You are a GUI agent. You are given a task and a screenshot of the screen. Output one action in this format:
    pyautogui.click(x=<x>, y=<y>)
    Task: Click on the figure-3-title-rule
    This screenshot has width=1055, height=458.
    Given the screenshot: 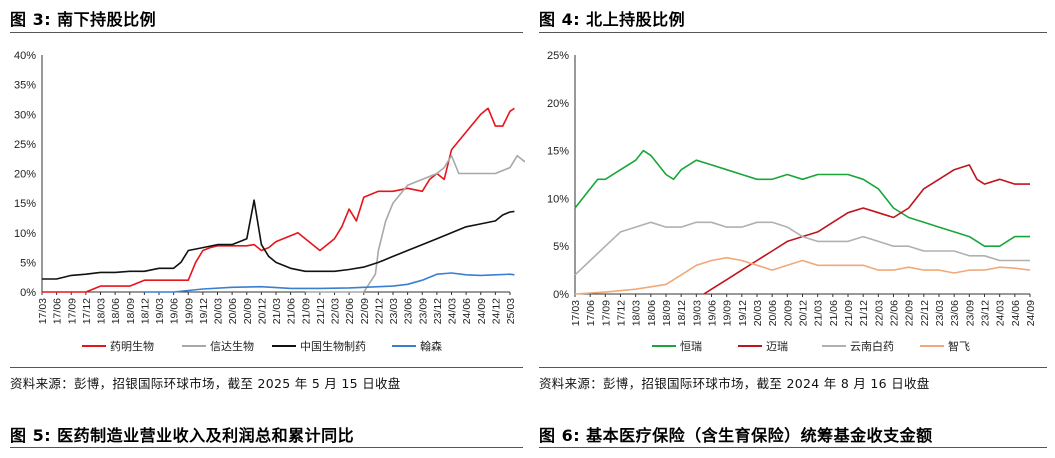 What is the action you would take?
    pyautogui.click(x=266, y=32)
    